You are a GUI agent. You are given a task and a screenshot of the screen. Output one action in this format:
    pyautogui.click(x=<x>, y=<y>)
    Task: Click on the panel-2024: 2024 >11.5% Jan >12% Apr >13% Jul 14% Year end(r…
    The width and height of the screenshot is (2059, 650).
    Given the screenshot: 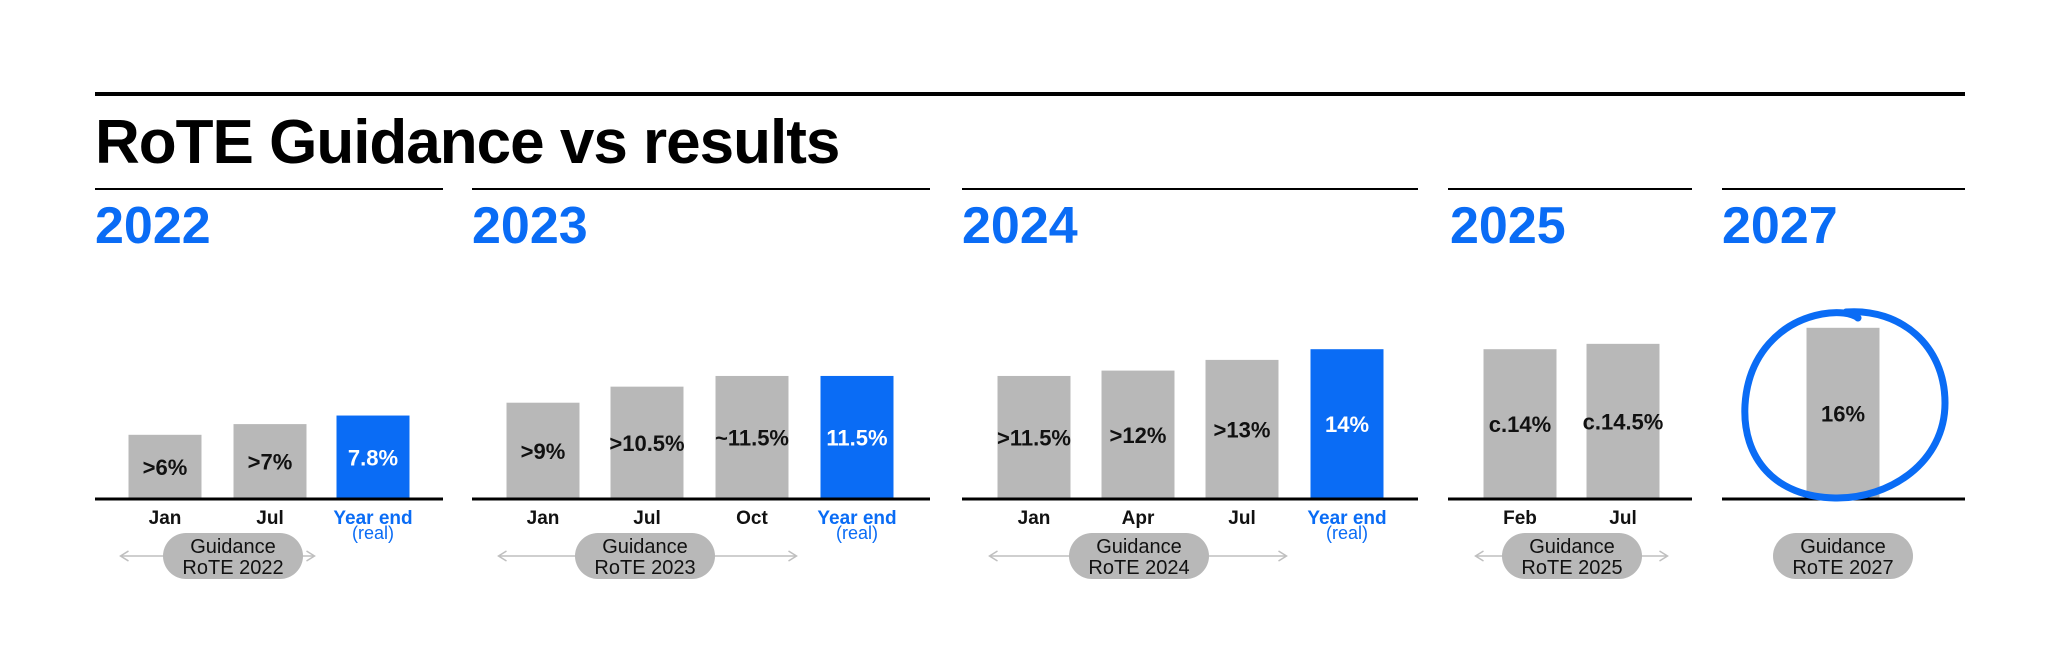 What is the action you would take?
    pyautogui.click(x=1190, y=383)
    